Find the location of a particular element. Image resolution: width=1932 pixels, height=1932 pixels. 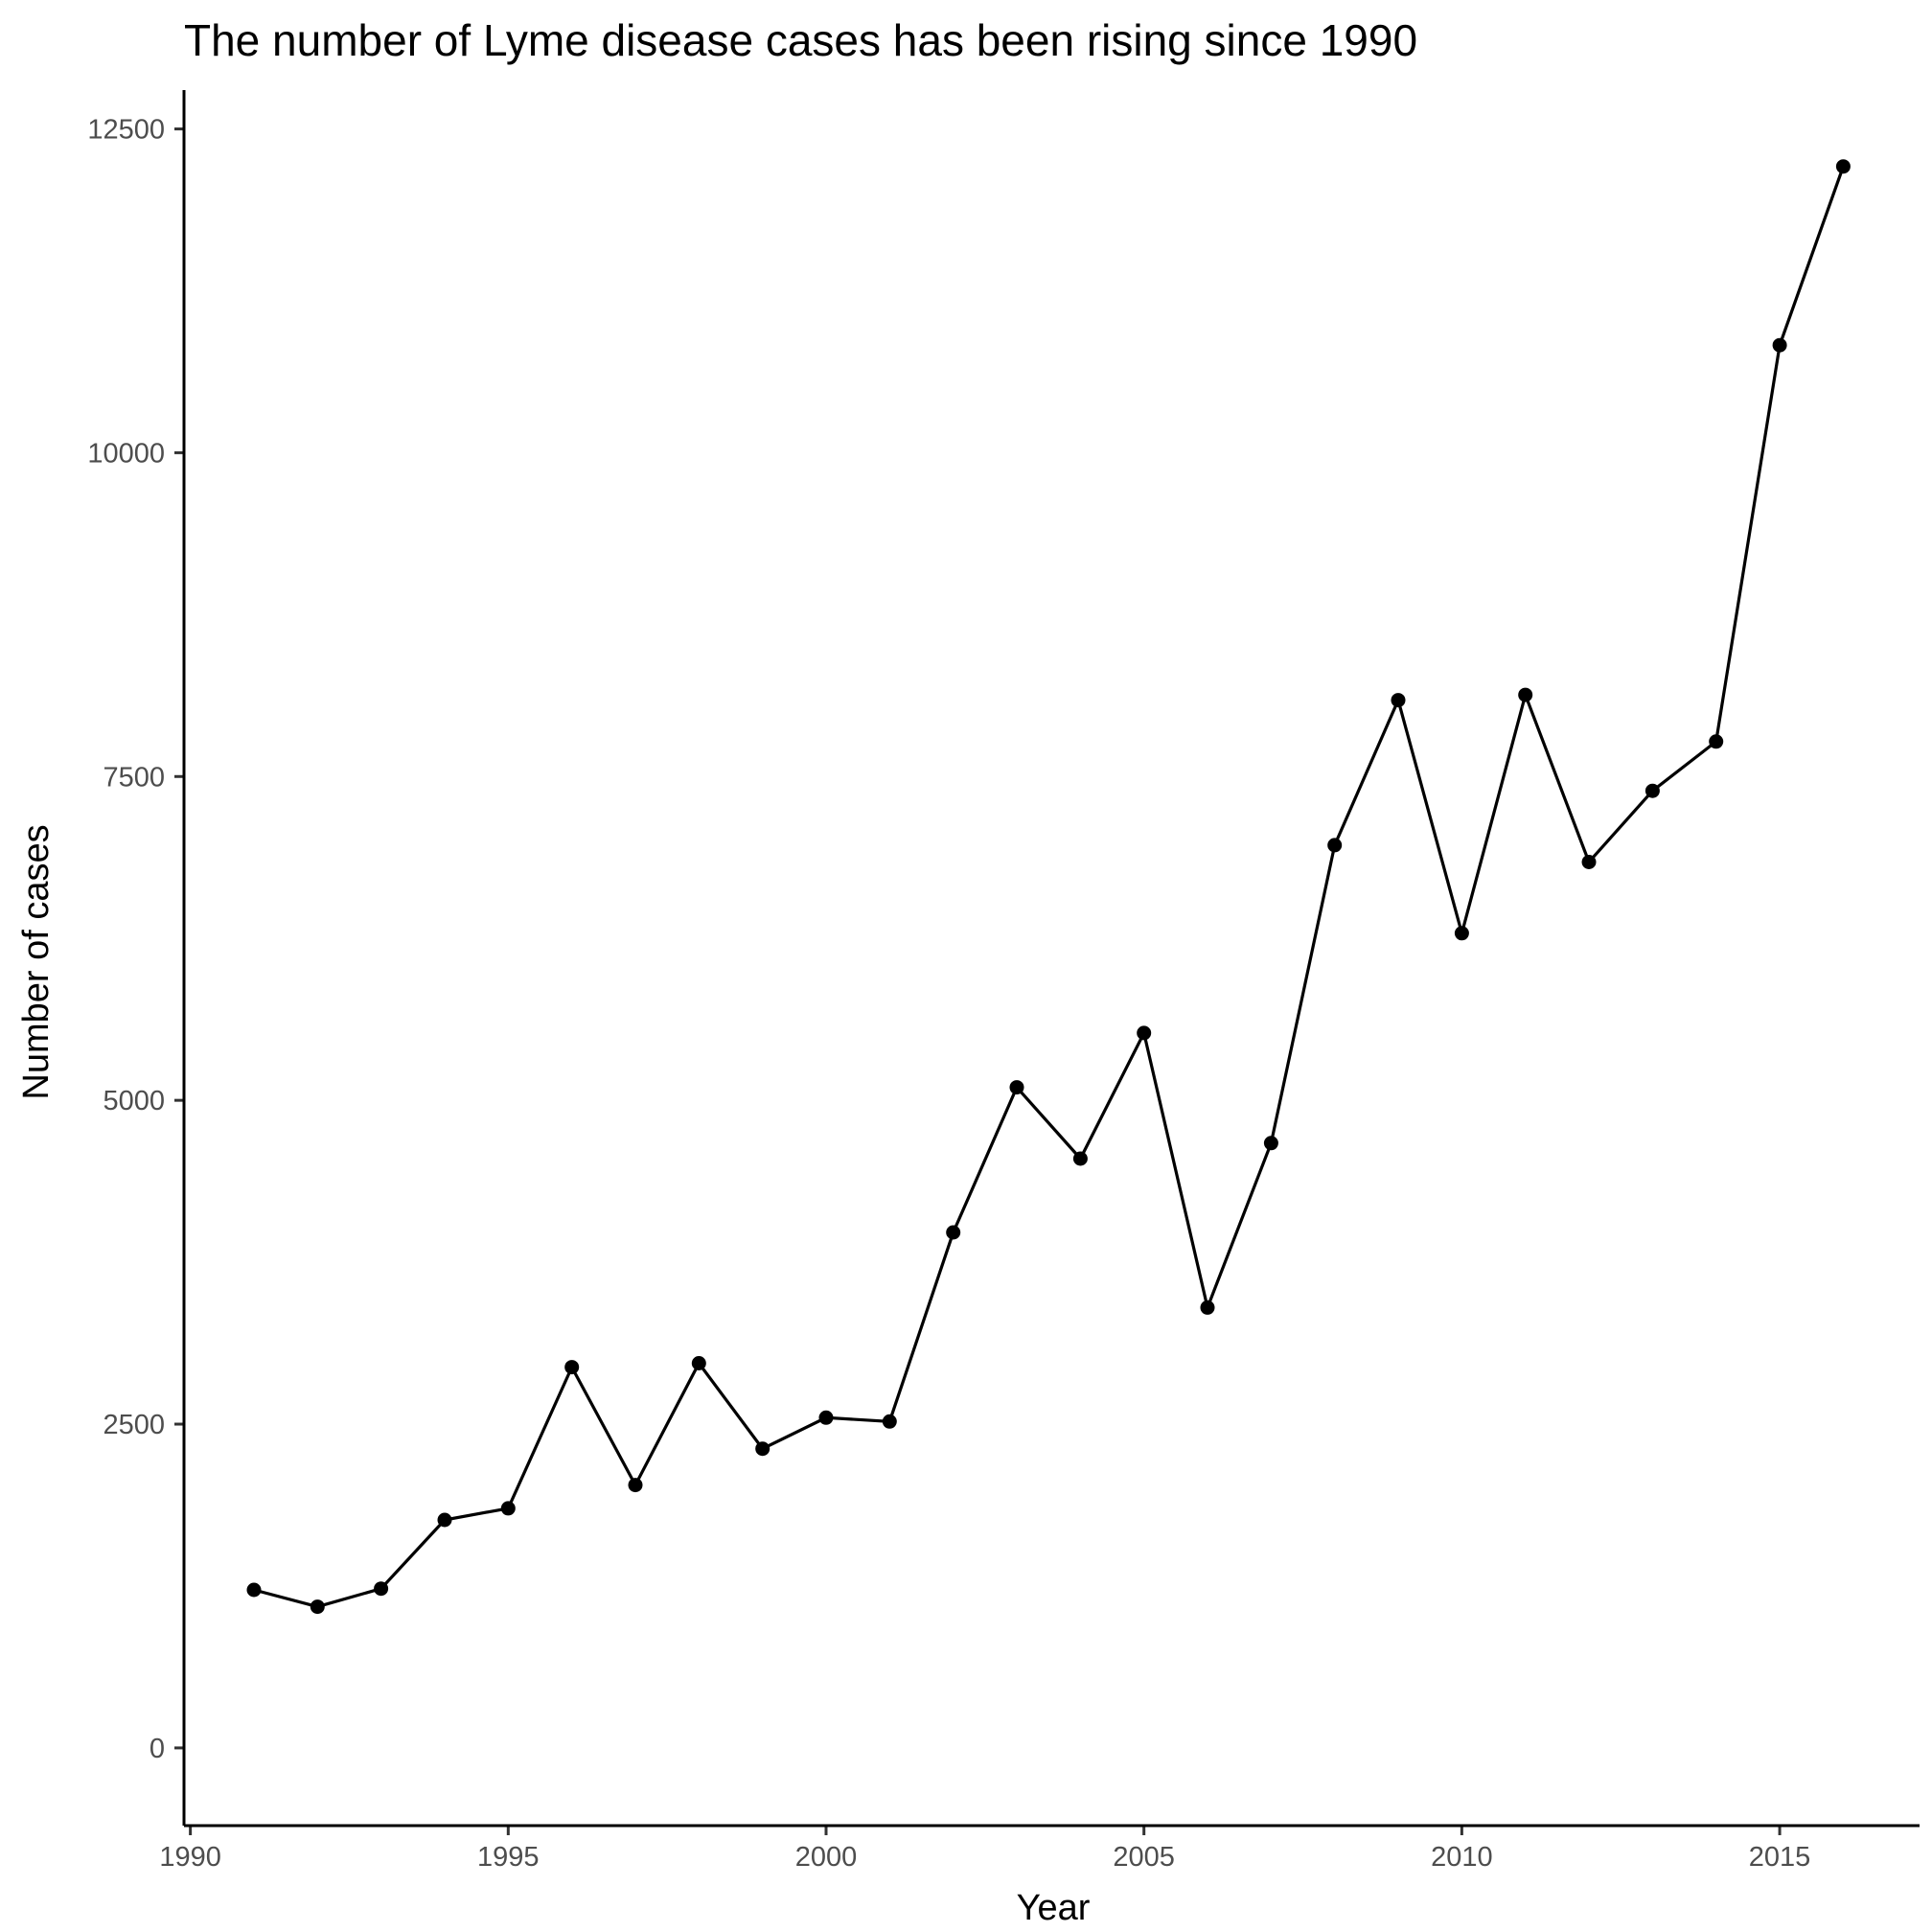

x-tick-label: 2015 is located at coordinates (1780, 1857).